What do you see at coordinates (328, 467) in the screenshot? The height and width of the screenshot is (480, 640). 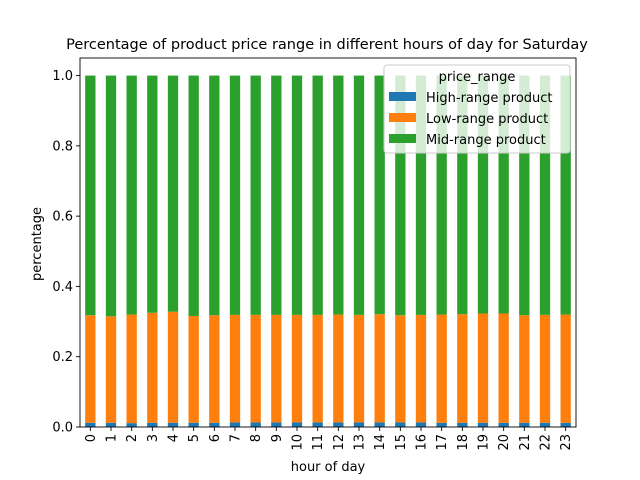 I see `x-axis-label: hour of day` at bounding box center [328, 467].